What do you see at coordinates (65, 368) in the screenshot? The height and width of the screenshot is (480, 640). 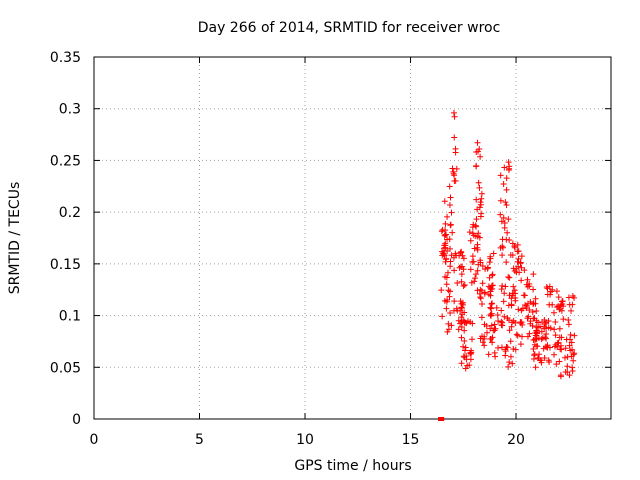 I see `y-tick-label: 0.05` at bounding box center [65, 368].